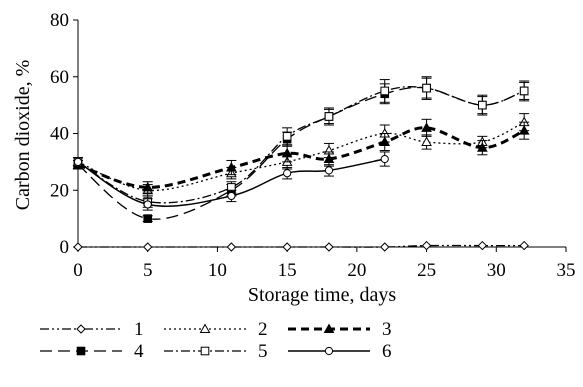  Describe the element at coordinates (287, 270) in the screenshot. I see `x-tick-label: 15` at that location.